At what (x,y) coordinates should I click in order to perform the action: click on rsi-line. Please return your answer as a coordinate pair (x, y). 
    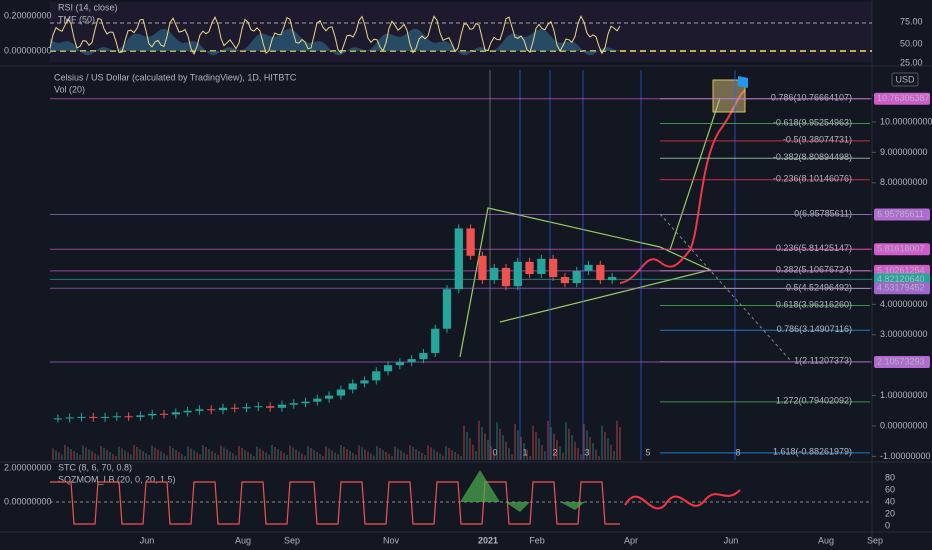
    Looking at the image, I should click on (335, 35).